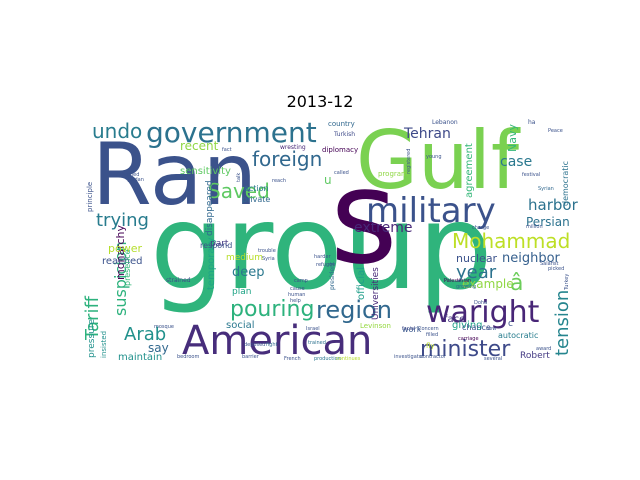  What do you see at coordinates (268, 259) in the screenshot?
I see `word-104: Syria` at bounding box center [268, 259].